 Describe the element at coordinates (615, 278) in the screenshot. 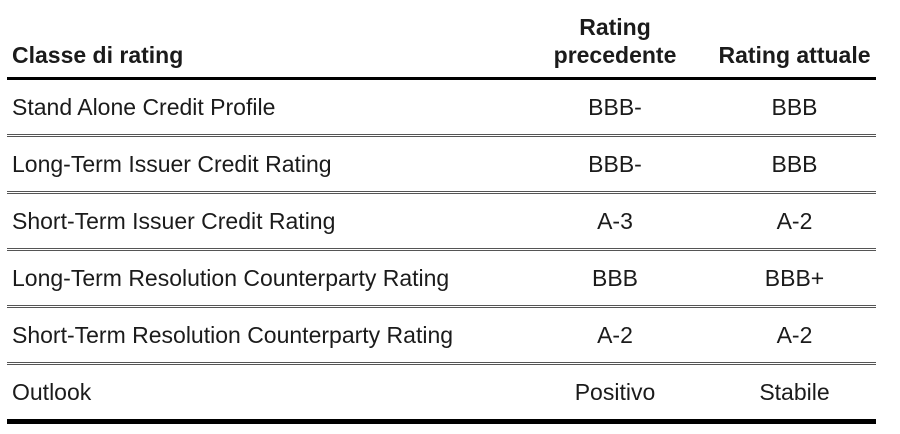

I see `previous-rating-cell: BBB` at that location.